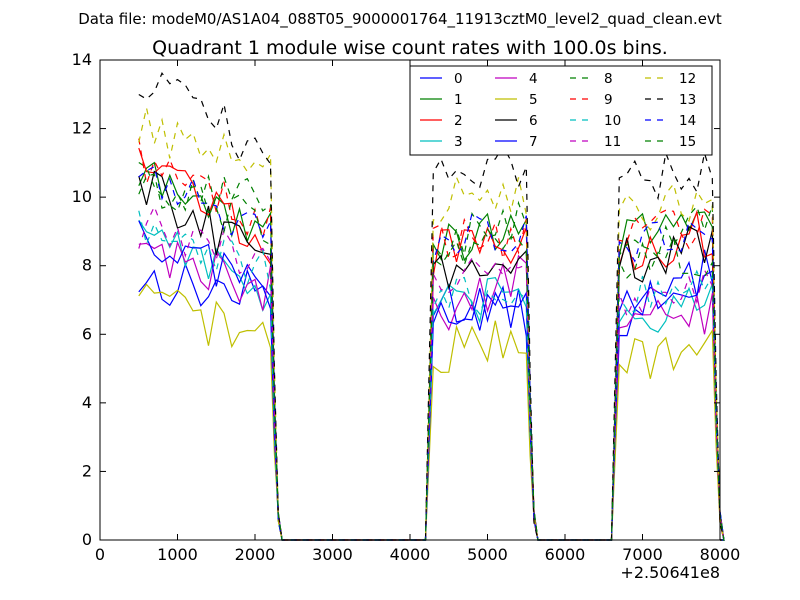 This screenshot has height=600, width=800. Describe the element at coordinates (720, 554) in the screenshot. I see `x-tick-label: 8000` at that location.